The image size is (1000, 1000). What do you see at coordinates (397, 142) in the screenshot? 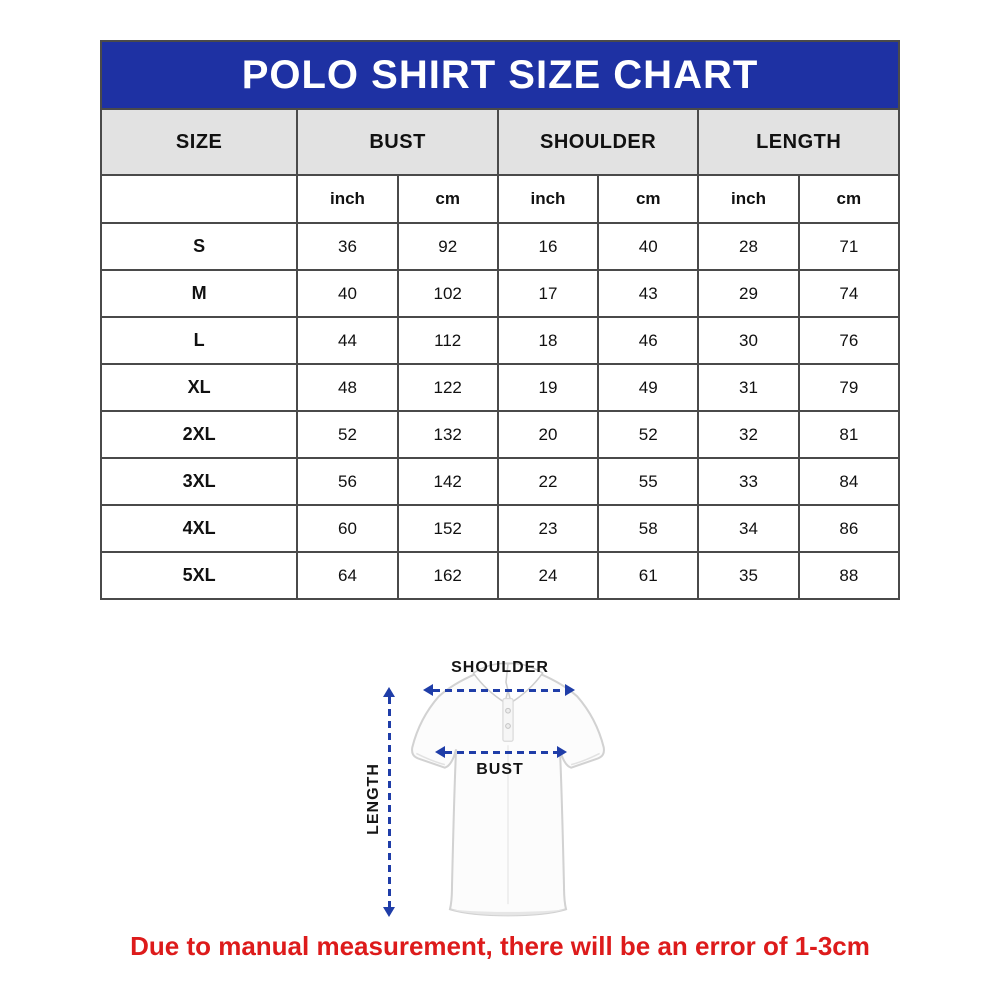
I see `header-bust: BUST` at bounding box center [397, 142].